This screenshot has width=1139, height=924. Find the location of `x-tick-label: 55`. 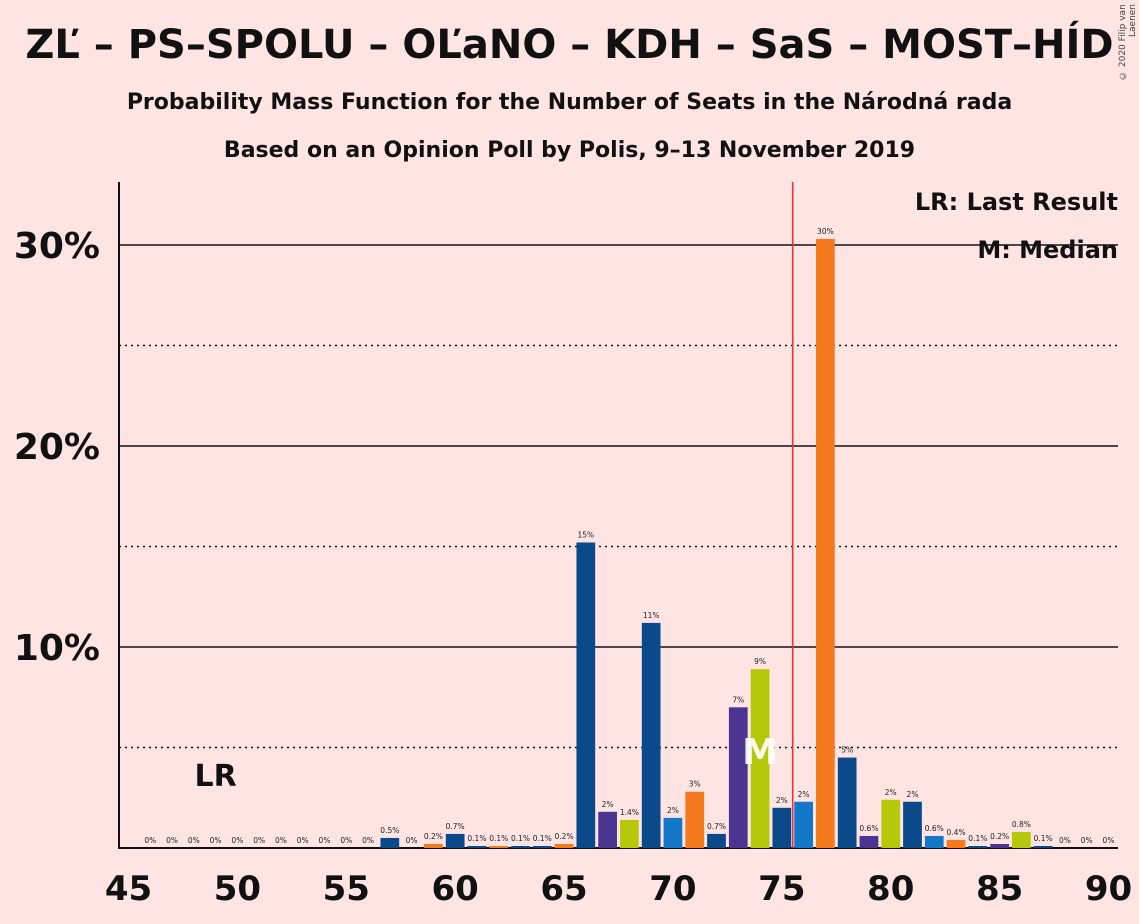

x-tick-label: 55 is located at coordinates (346, 889).